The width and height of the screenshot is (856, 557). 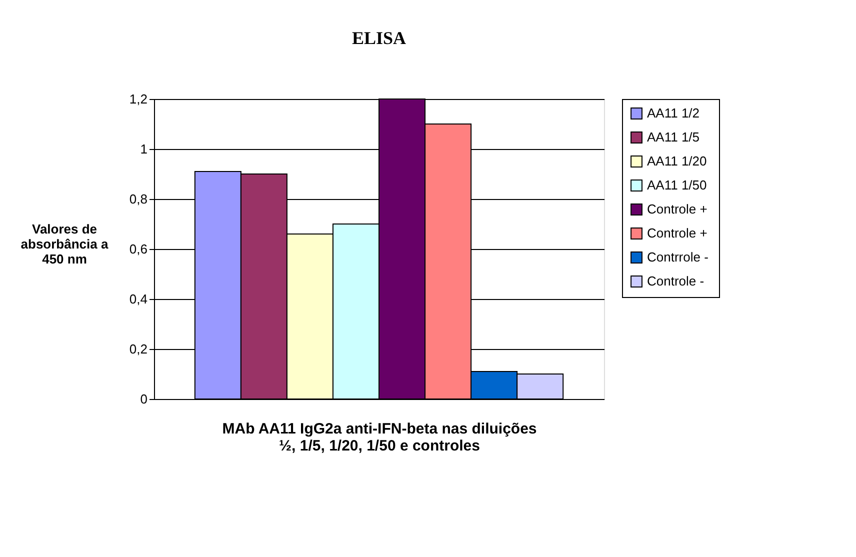 What do you see at coordinates (144, 399) in the screenshot?
I see `y-tick-label: 0` at bounding box center [144, 399].